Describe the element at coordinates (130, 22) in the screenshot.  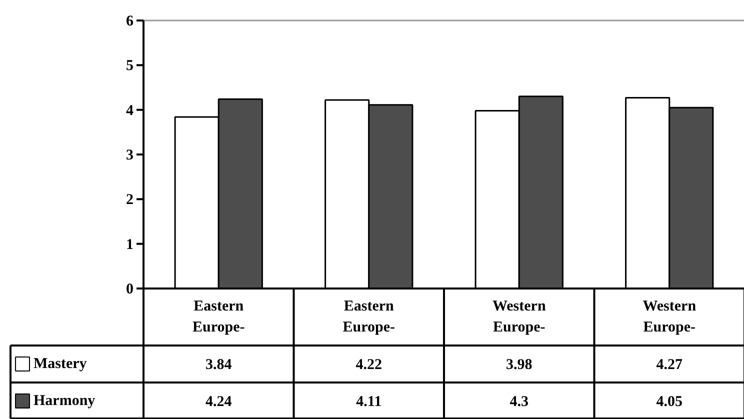
I see `y-tick-label: 6` at that location.